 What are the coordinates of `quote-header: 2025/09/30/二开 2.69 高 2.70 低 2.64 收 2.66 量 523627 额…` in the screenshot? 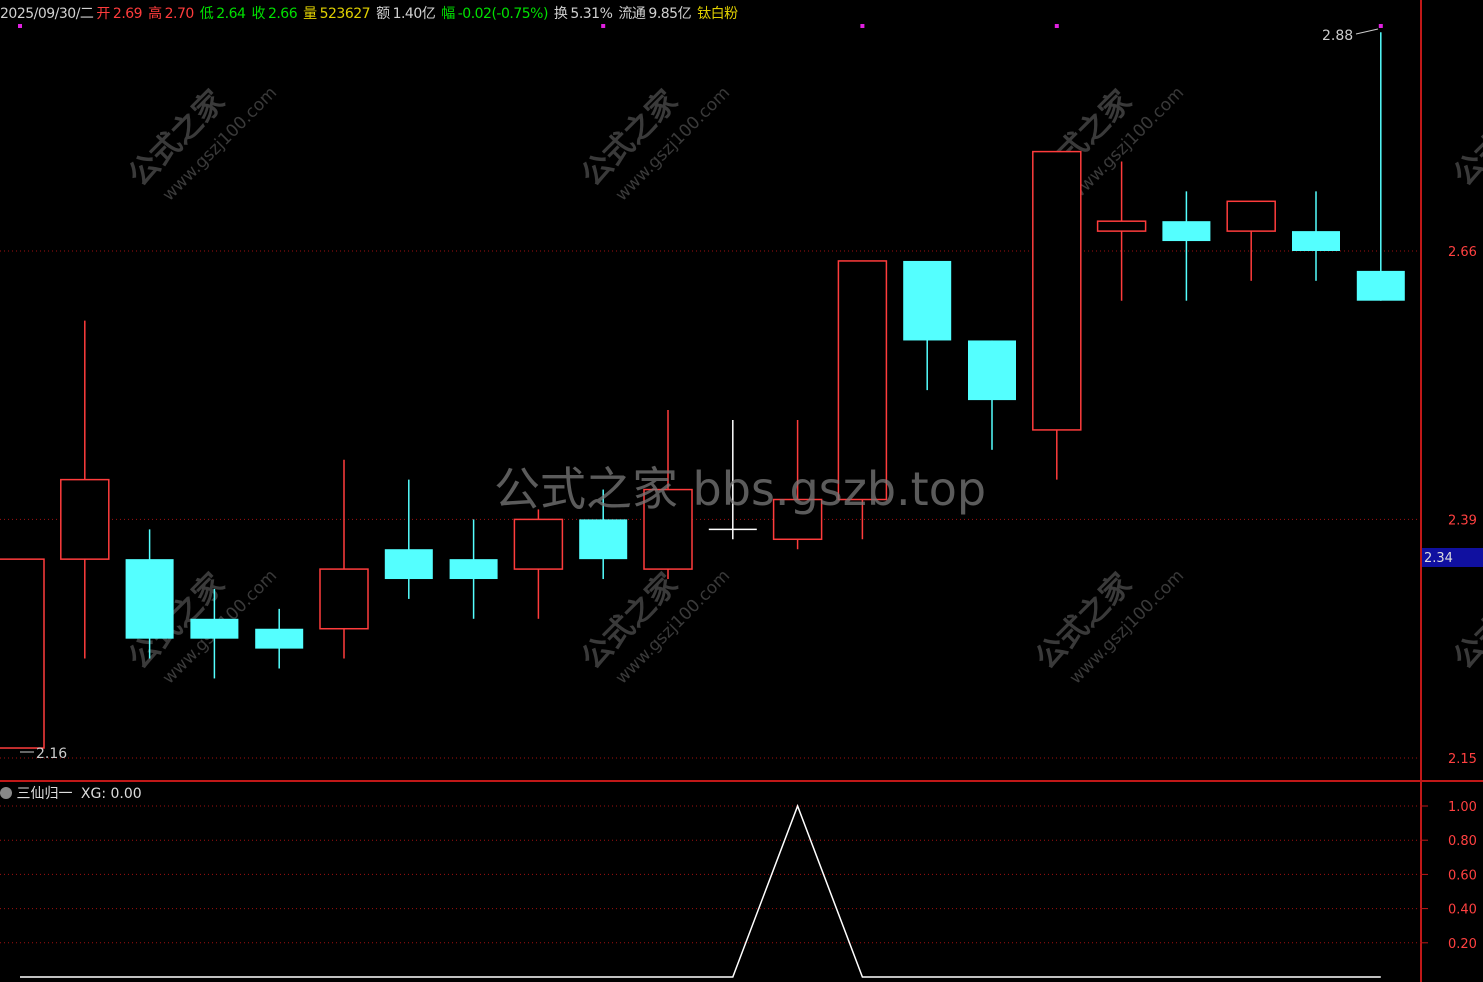 It's located at (370, 13).